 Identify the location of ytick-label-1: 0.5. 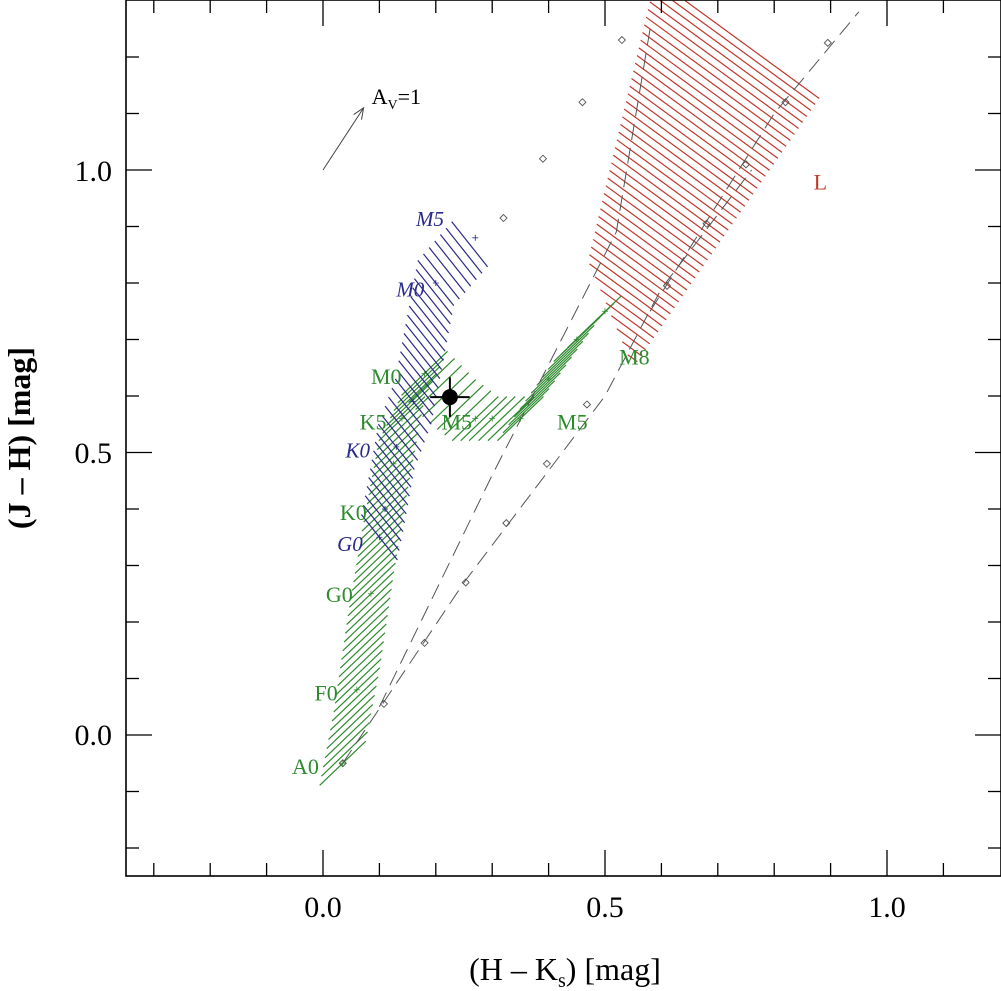
(94, 453).